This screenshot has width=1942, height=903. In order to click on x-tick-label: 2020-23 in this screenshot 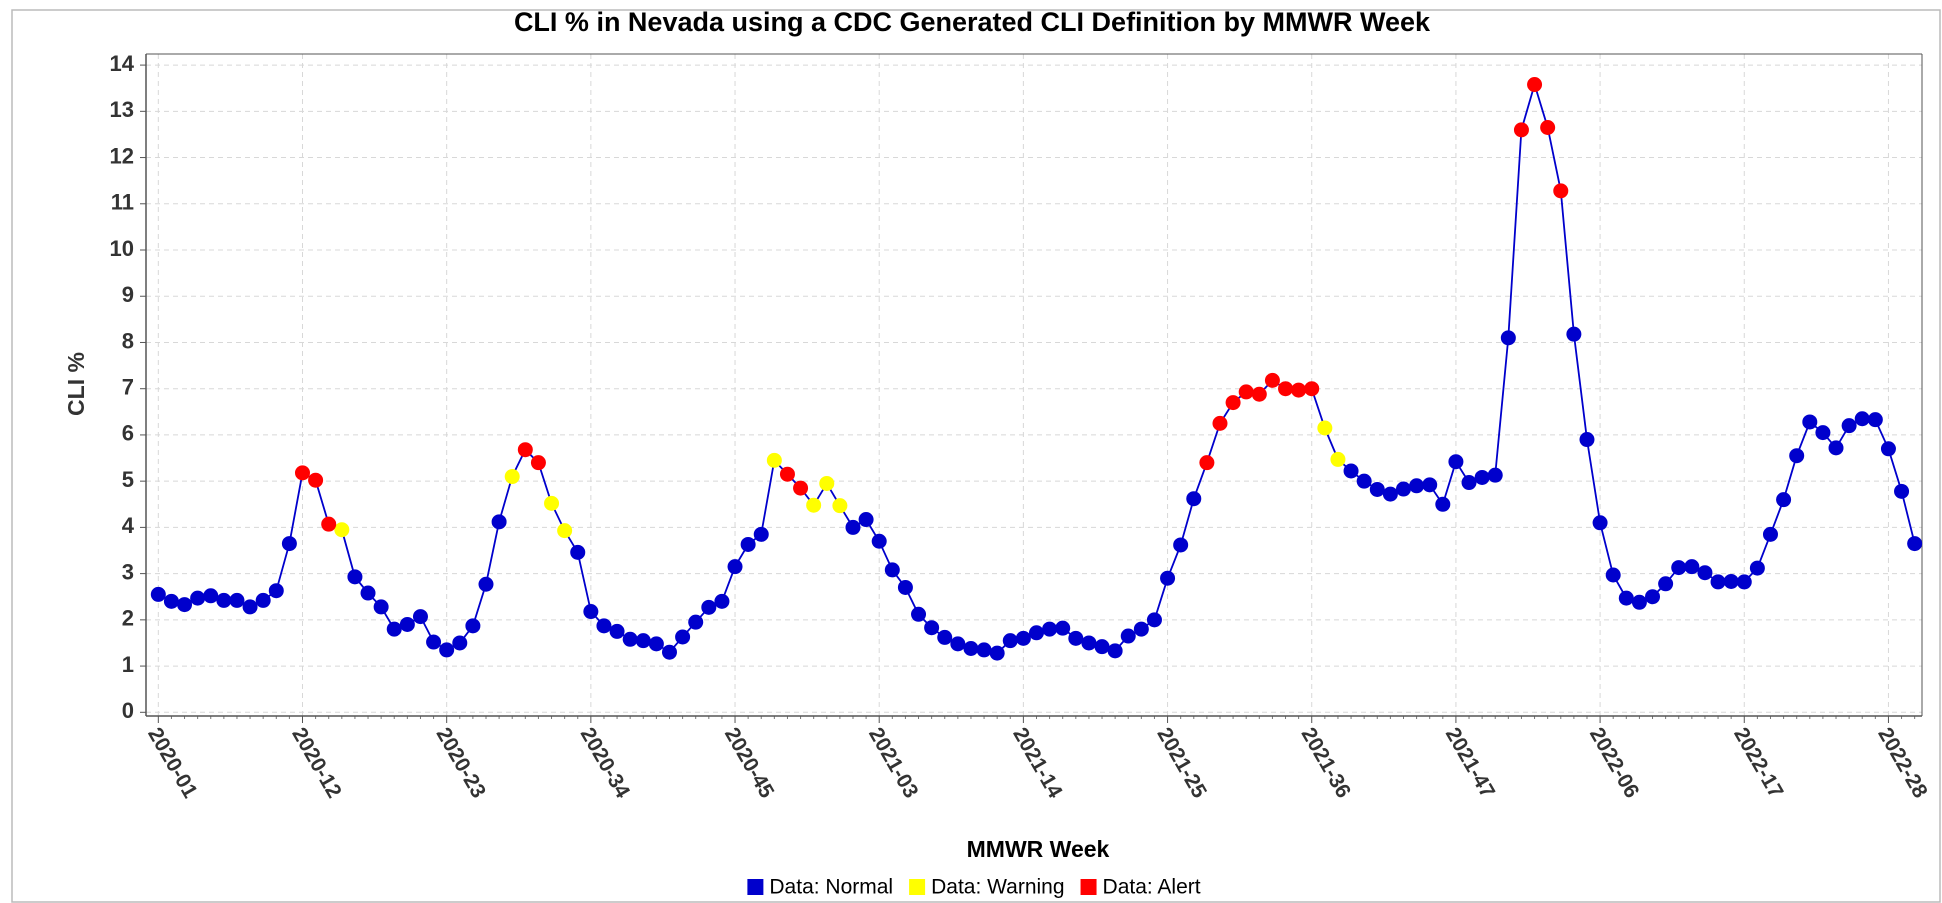, I will do `click(461, 763)`.